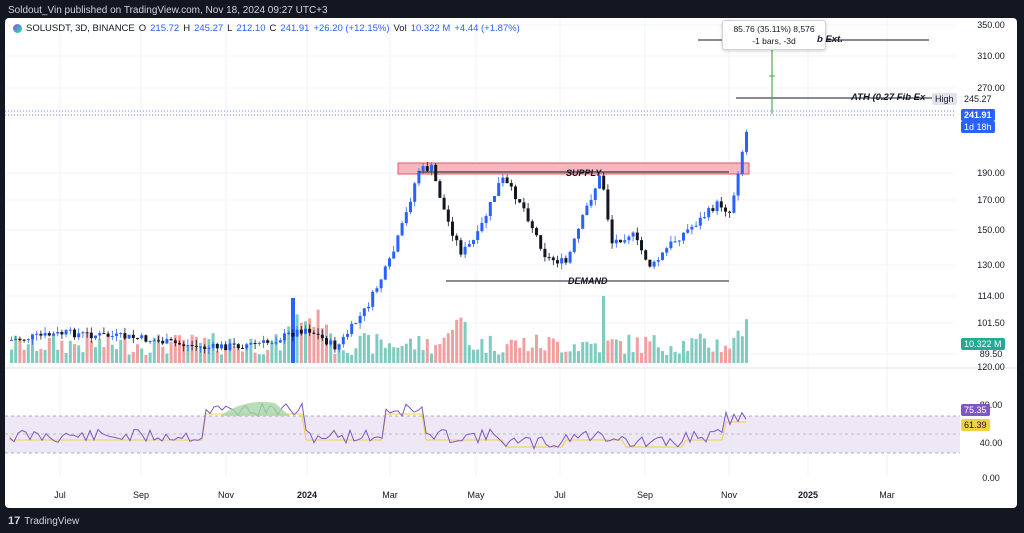  I want to click on time-tick-label: 2025, so click(808, 495).